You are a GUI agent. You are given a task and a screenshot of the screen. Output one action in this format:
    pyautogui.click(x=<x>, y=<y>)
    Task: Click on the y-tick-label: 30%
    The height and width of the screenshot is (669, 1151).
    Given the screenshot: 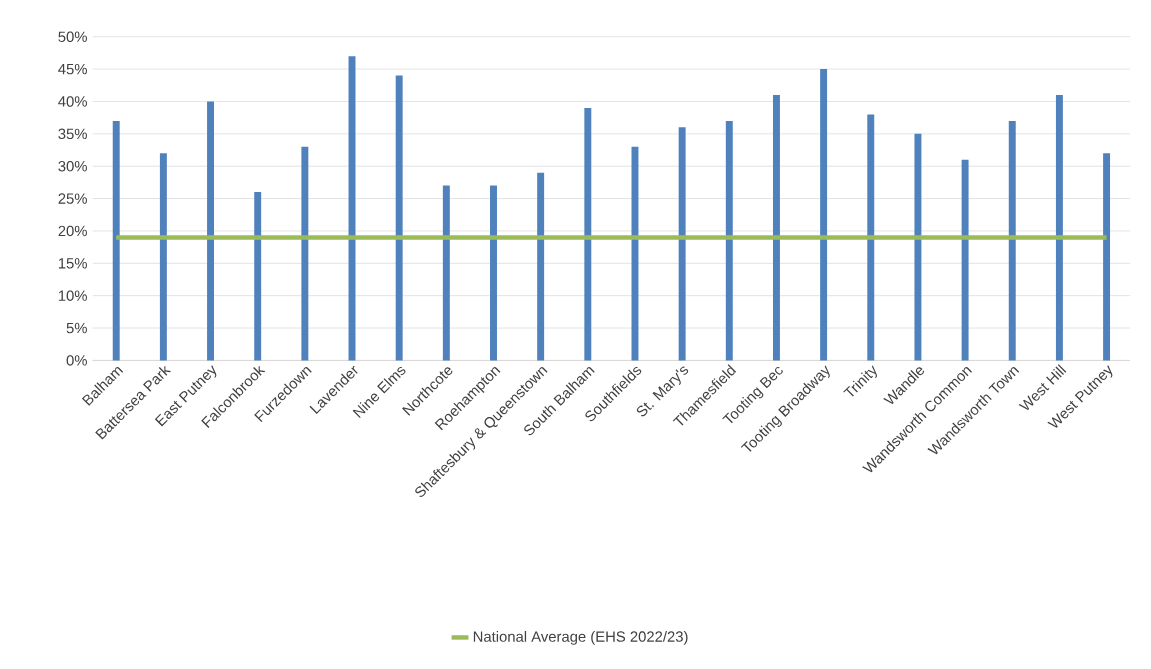 What is the action you would take?
    pyautogui.click(x=72, y=166)
    